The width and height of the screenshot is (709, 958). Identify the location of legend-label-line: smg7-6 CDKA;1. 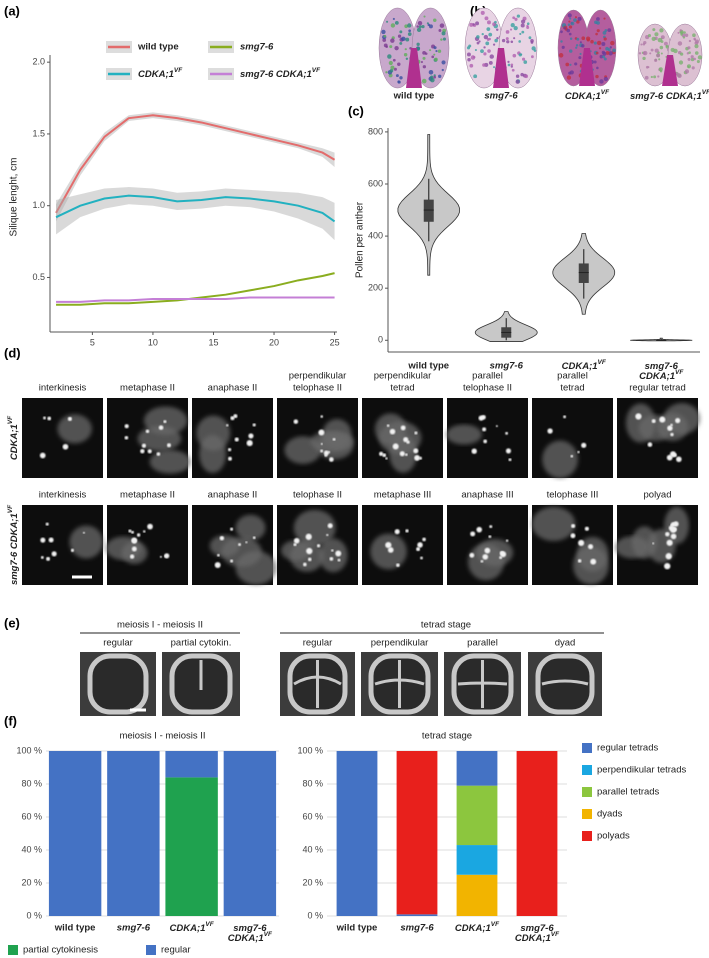
(276, 74).